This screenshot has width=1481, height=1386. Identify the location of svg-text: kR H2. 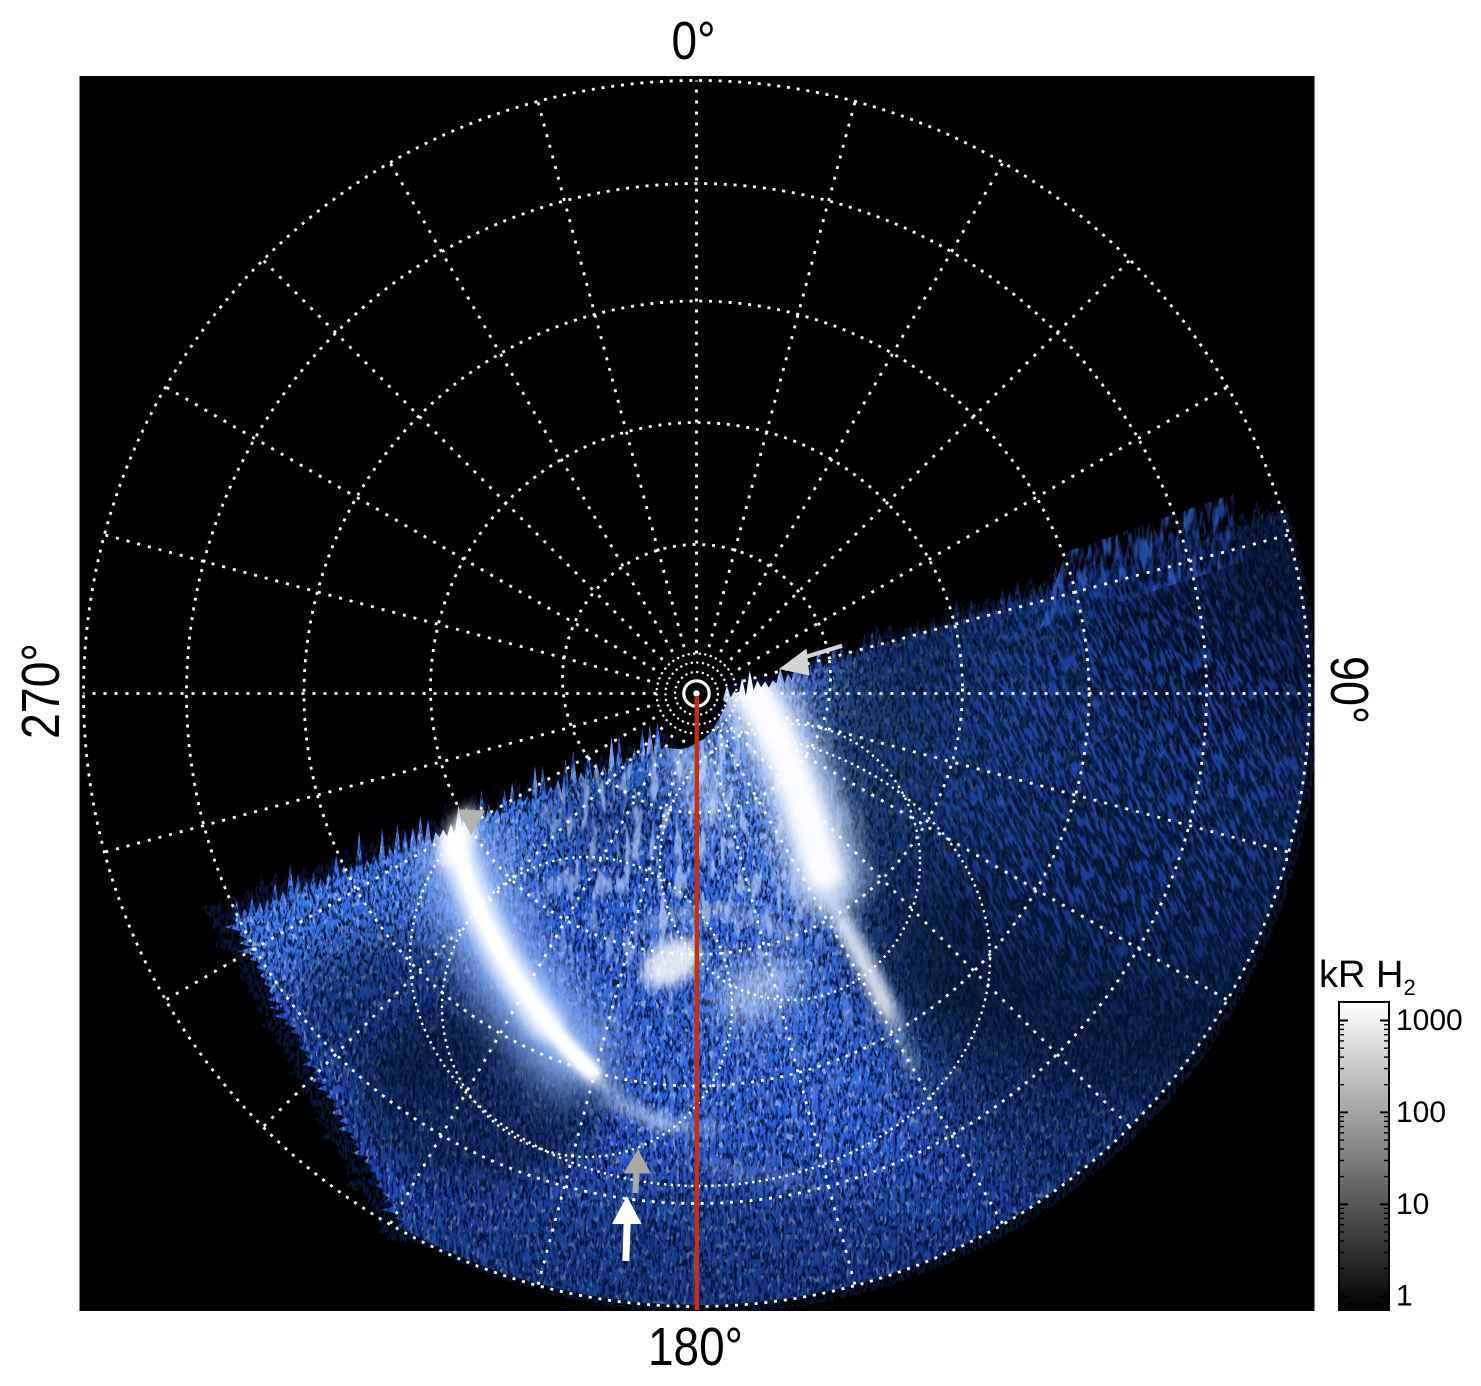
(1367, 977).